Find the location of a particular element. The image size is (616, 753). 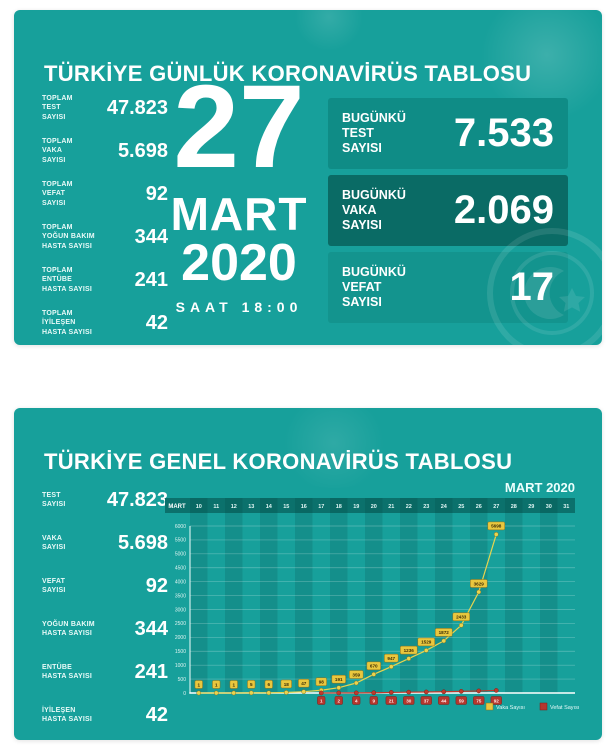

svg-text: 17 is located at coordinates (321, 507).